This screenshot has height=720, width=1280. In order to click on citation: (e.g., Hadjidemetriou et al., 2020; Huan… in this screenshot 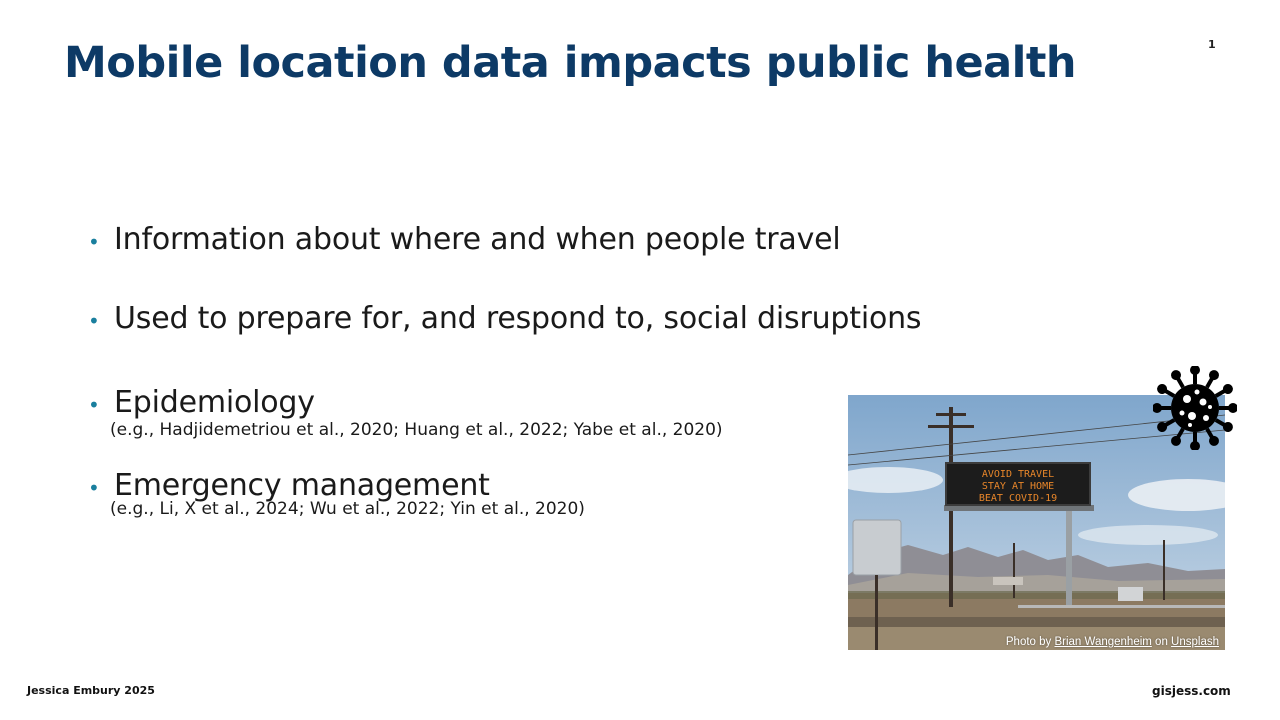, I will do `click(416, 430)`.